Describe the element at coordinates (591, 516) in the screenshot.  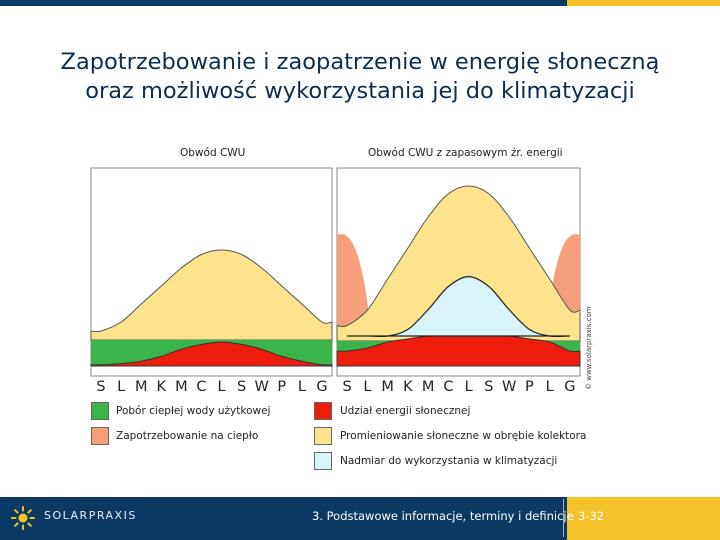
I see `page-number: 3-32` at that location.